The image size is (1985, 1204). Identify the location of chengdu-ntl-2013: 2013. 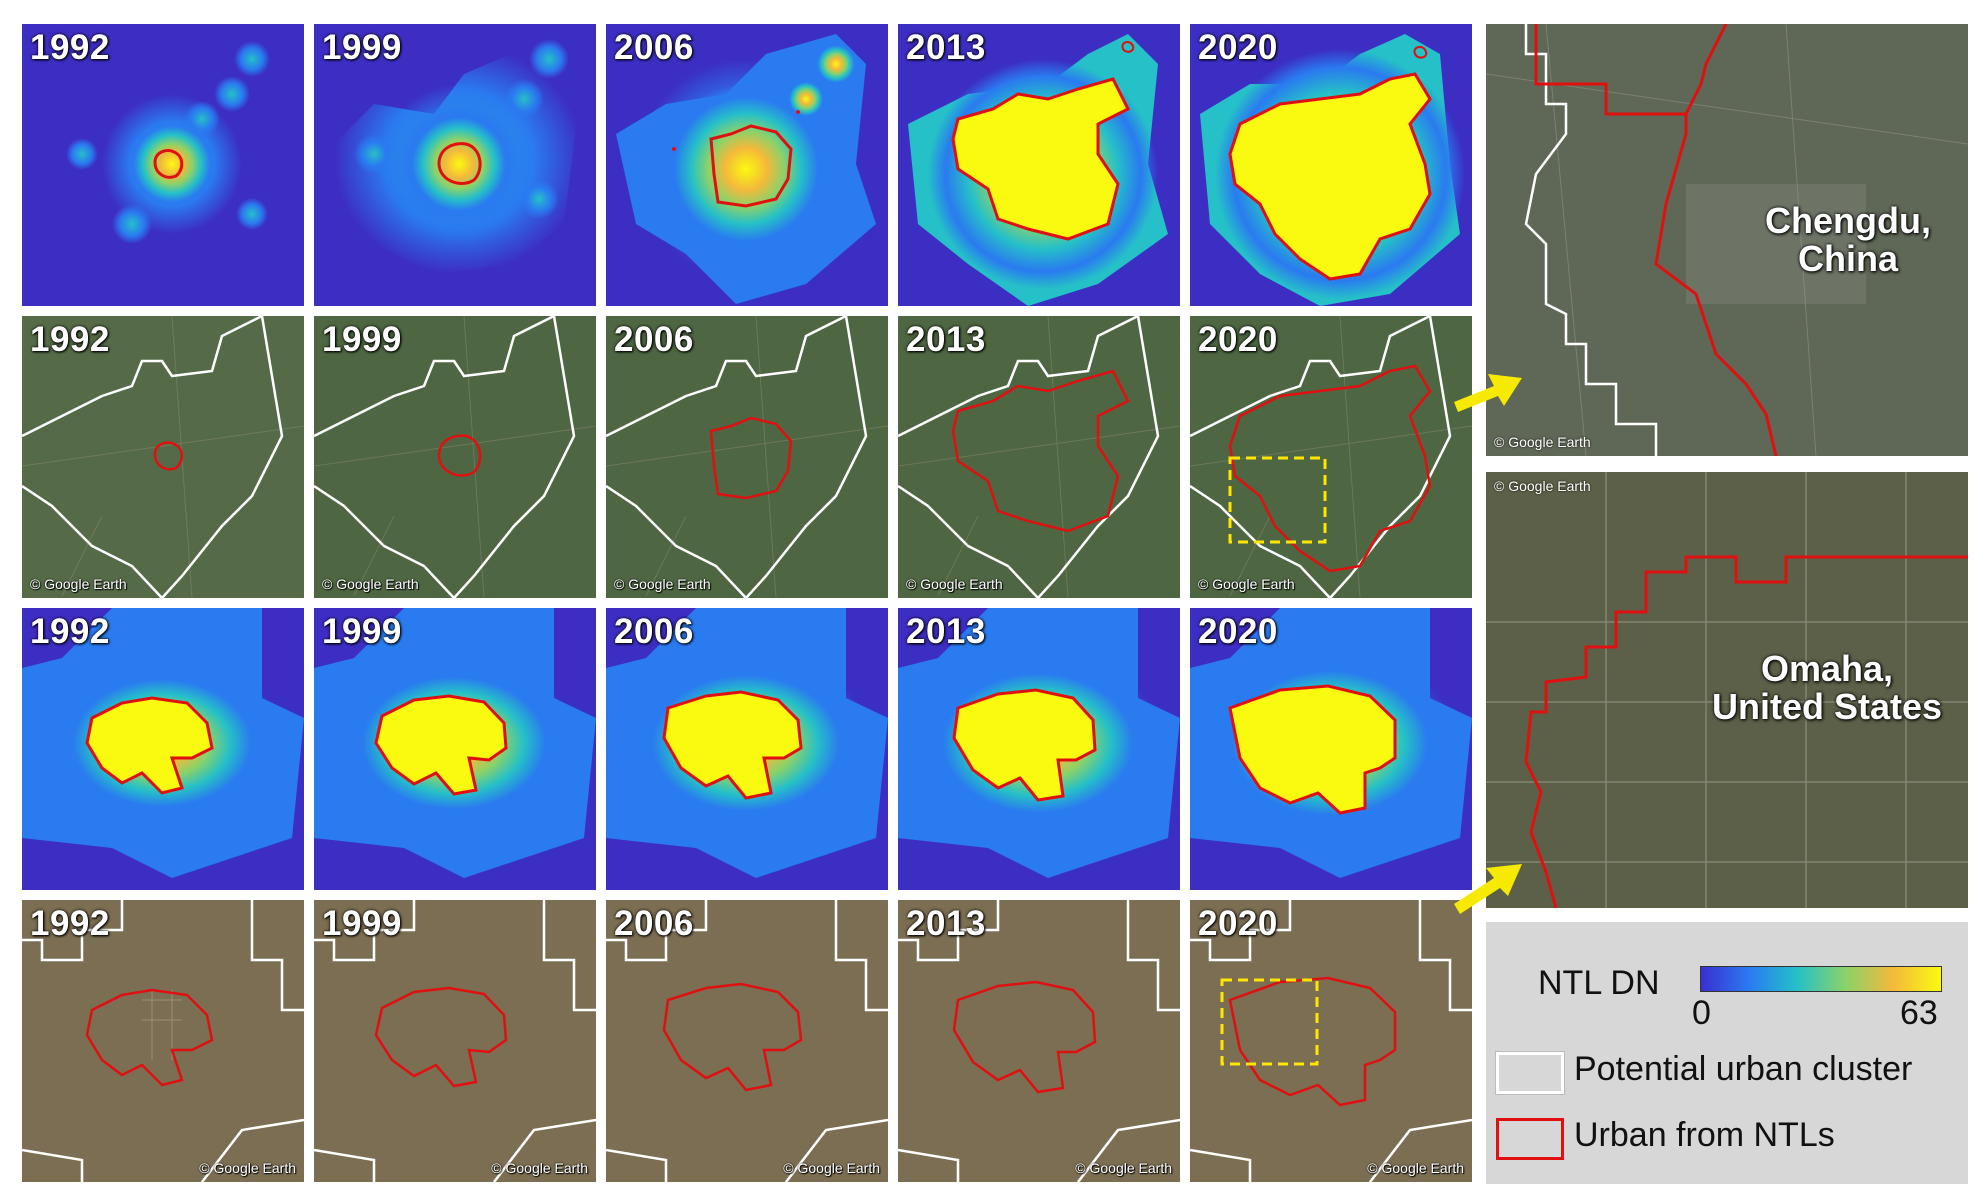
(1039, 165).